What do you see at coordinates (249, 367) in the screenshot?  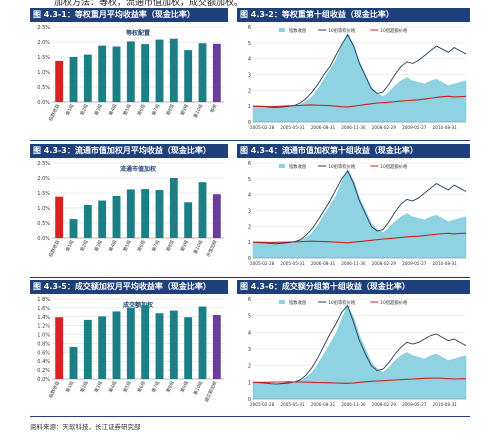 I see `y-tick-label: 2` at bounding box center [249, 367].